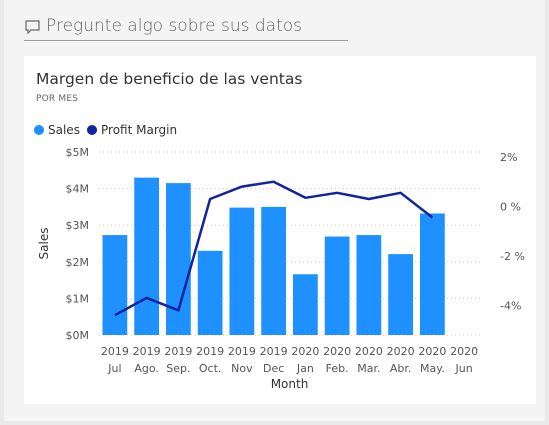  I want to click on y-tick-label: $2M, so click(78, 262).